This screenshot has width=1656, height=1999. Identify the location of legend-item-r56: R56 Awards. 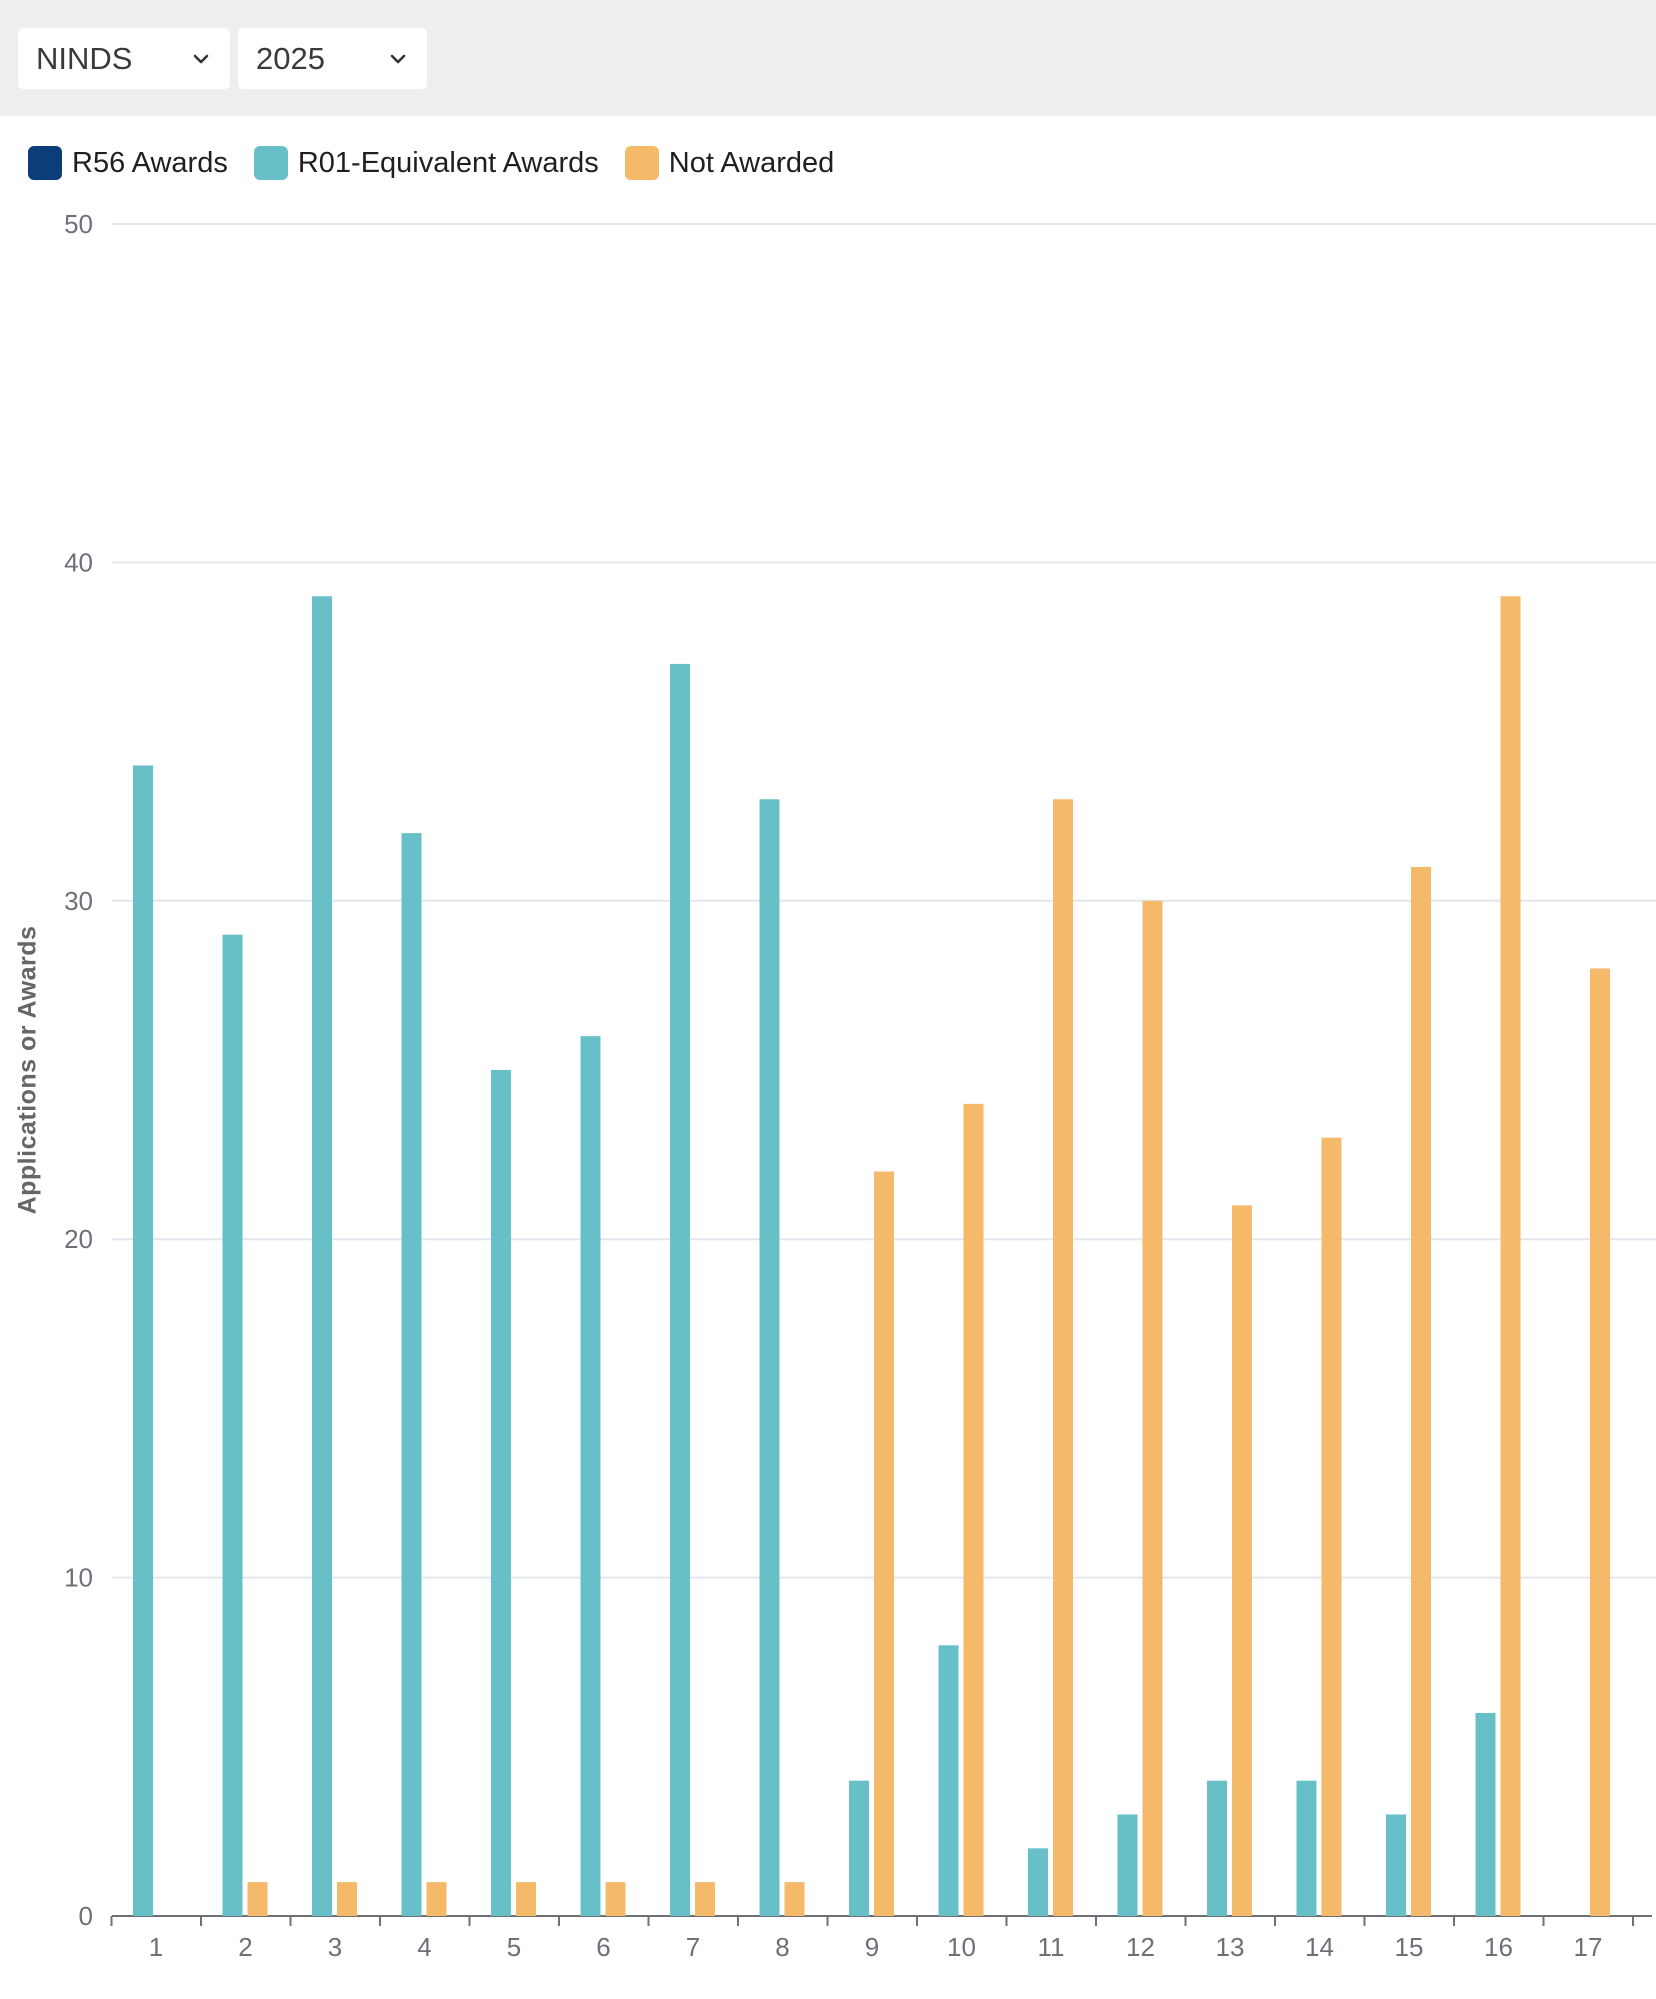
(128, 163).